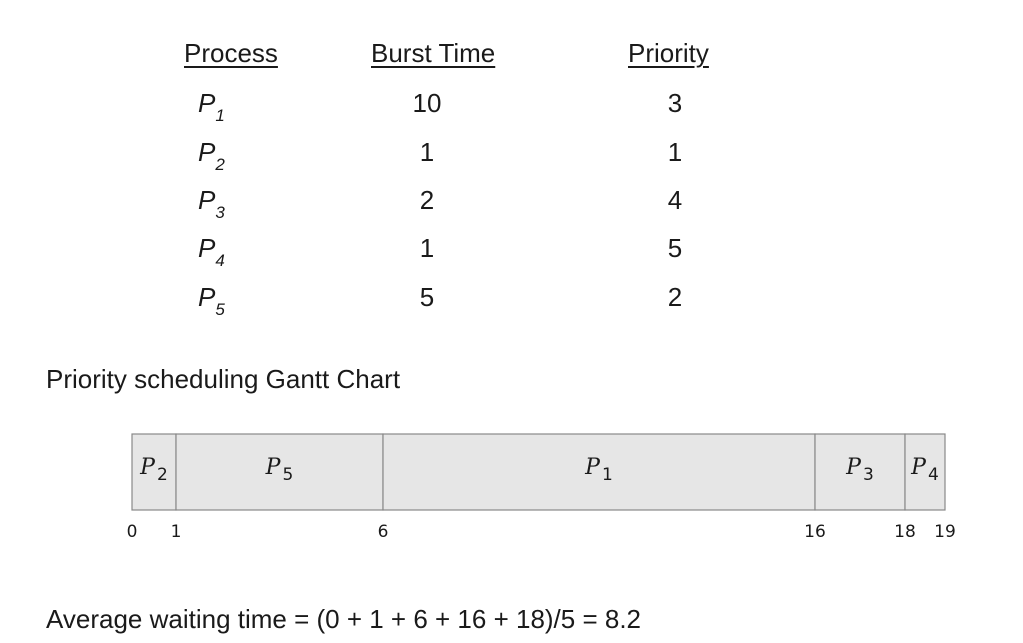 The width and height of the screenshot is (1023, 643). I want to click on priority-cell: 1, so click(675, 152).